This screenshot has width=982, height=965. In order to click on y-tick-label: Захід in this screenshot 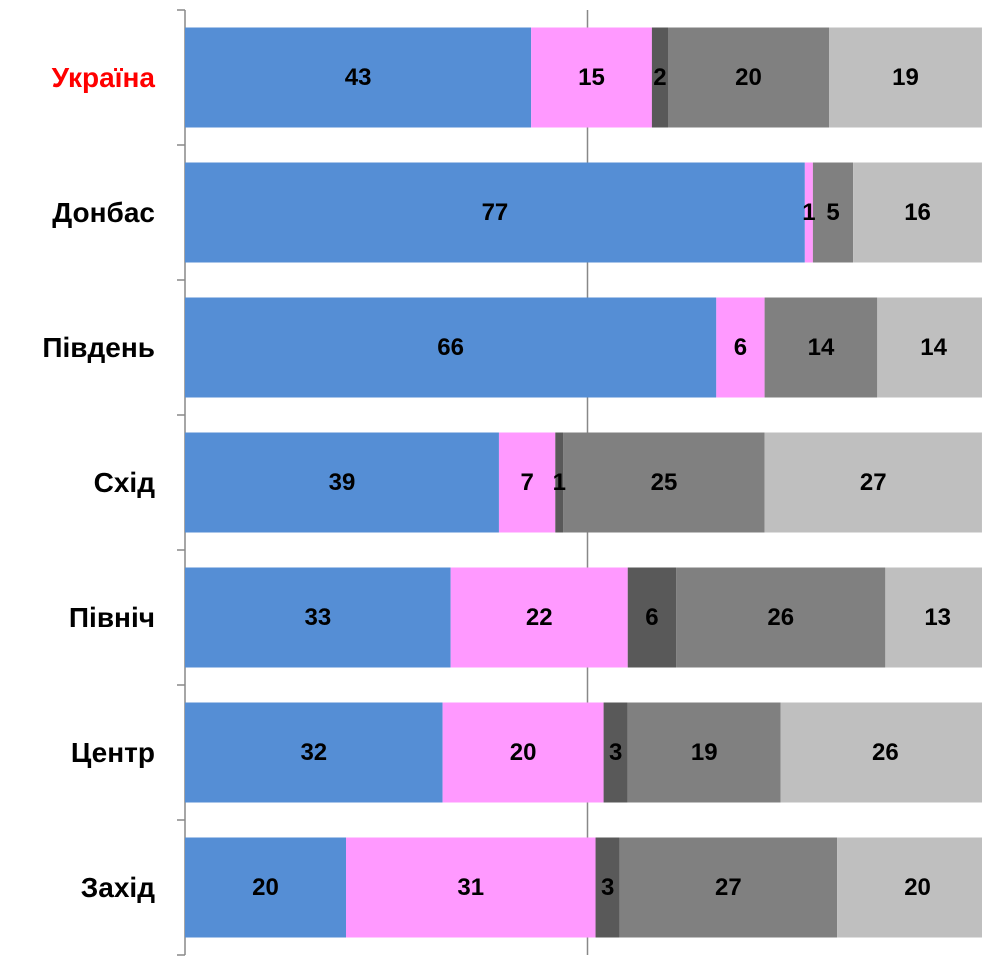, I will do `click(118, 887)`.